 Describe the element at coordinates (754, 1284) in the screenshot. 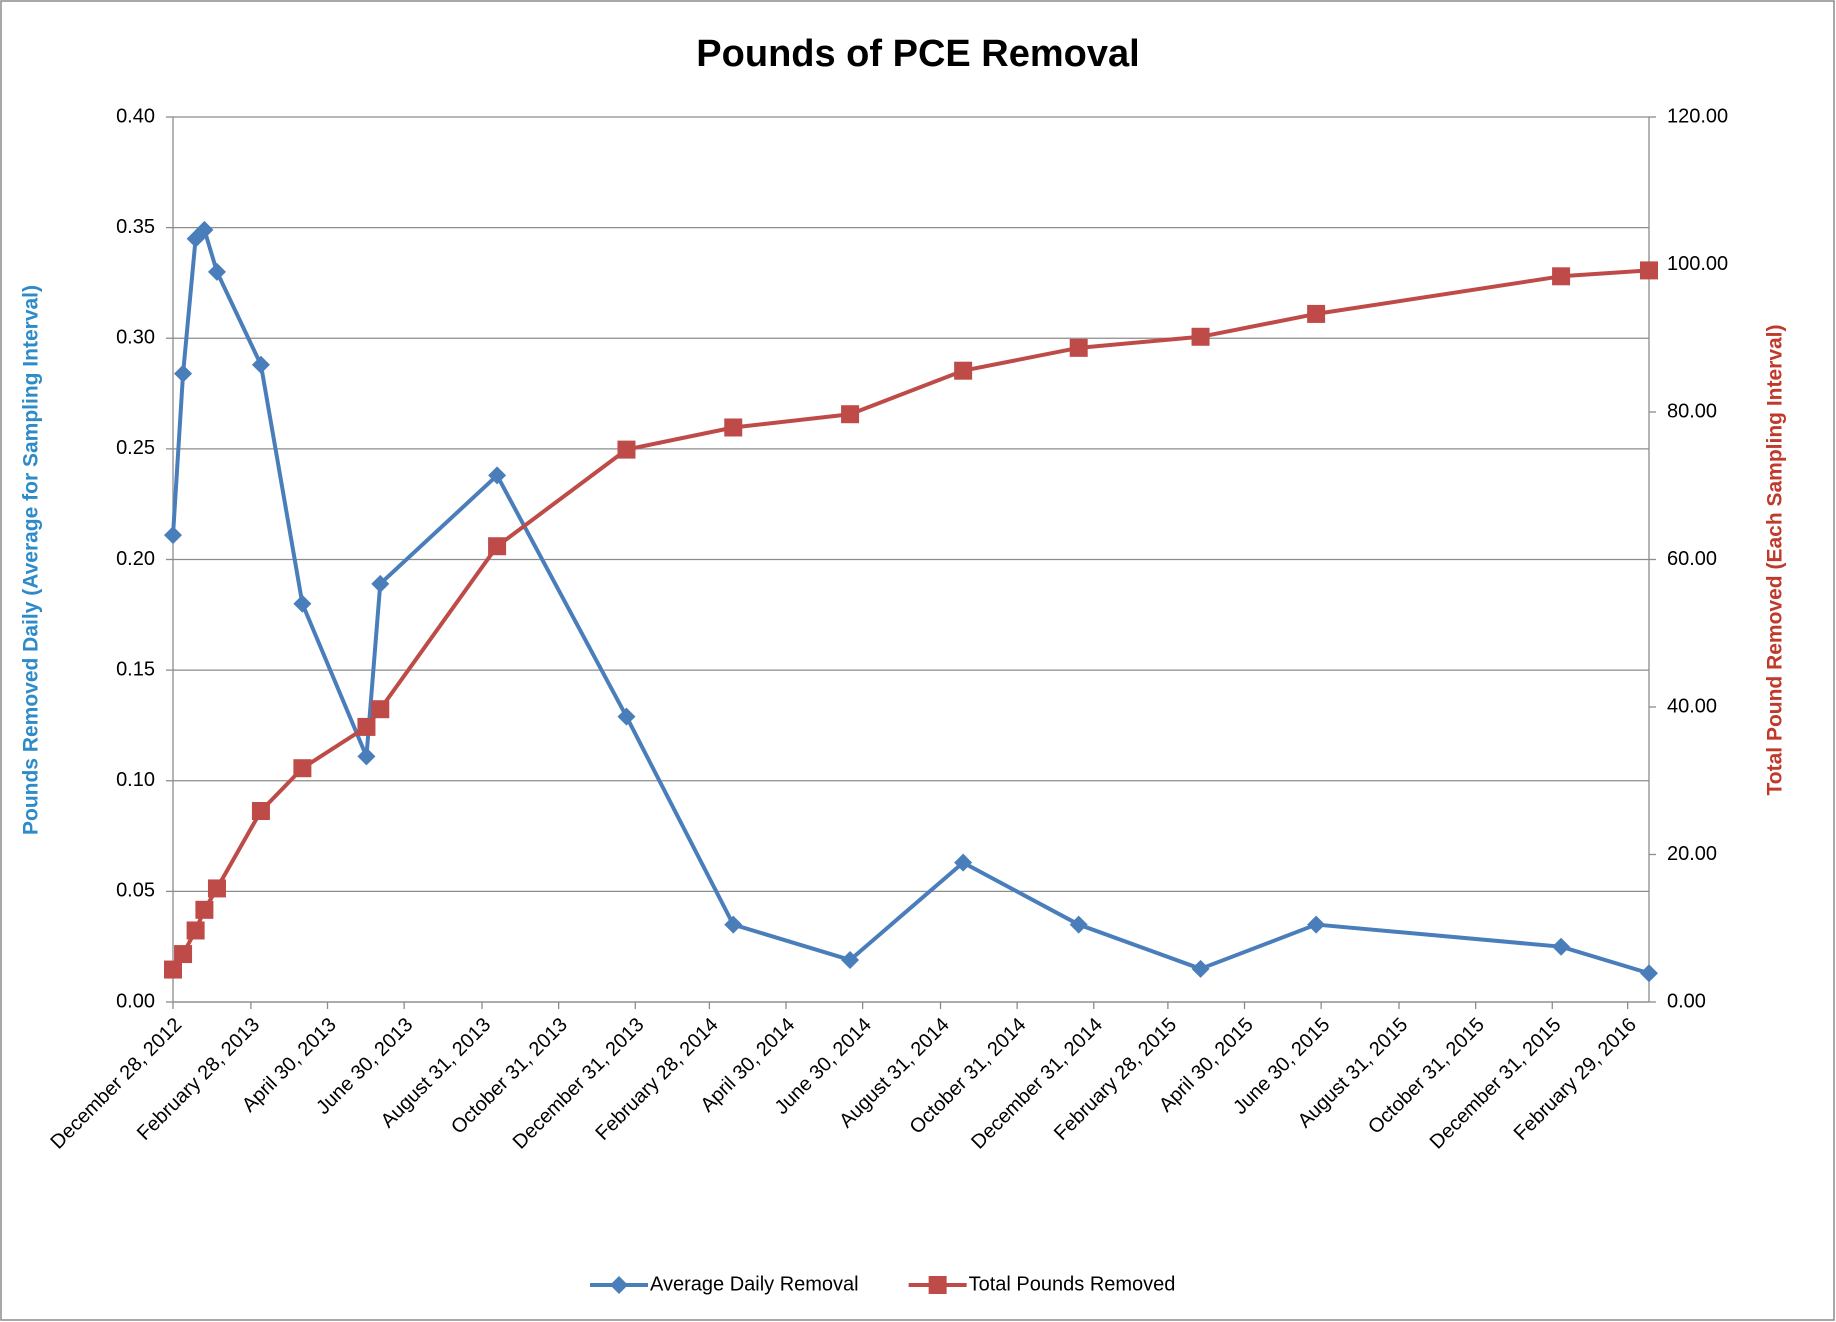

I see `legend-label: Average Daily Removal` at that location.